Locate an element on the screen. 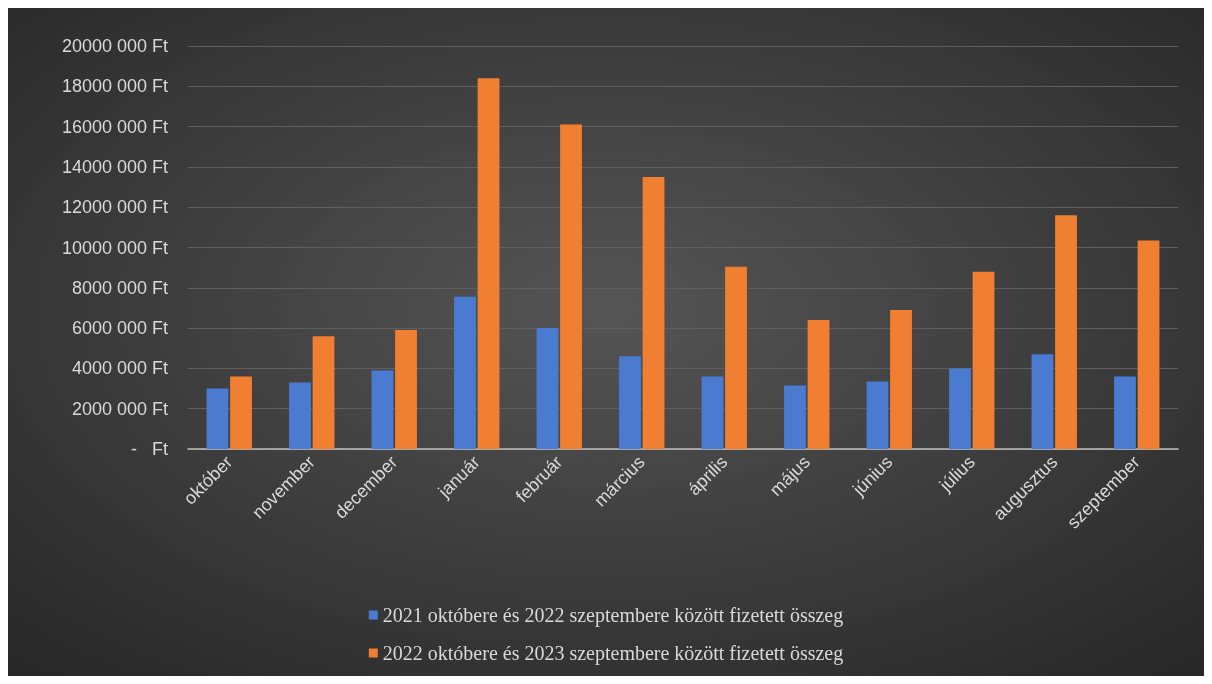 This screenshot has width=1212, height=684. y-tick-label: 6000 000 Ft is located at coordinates (119, 328).